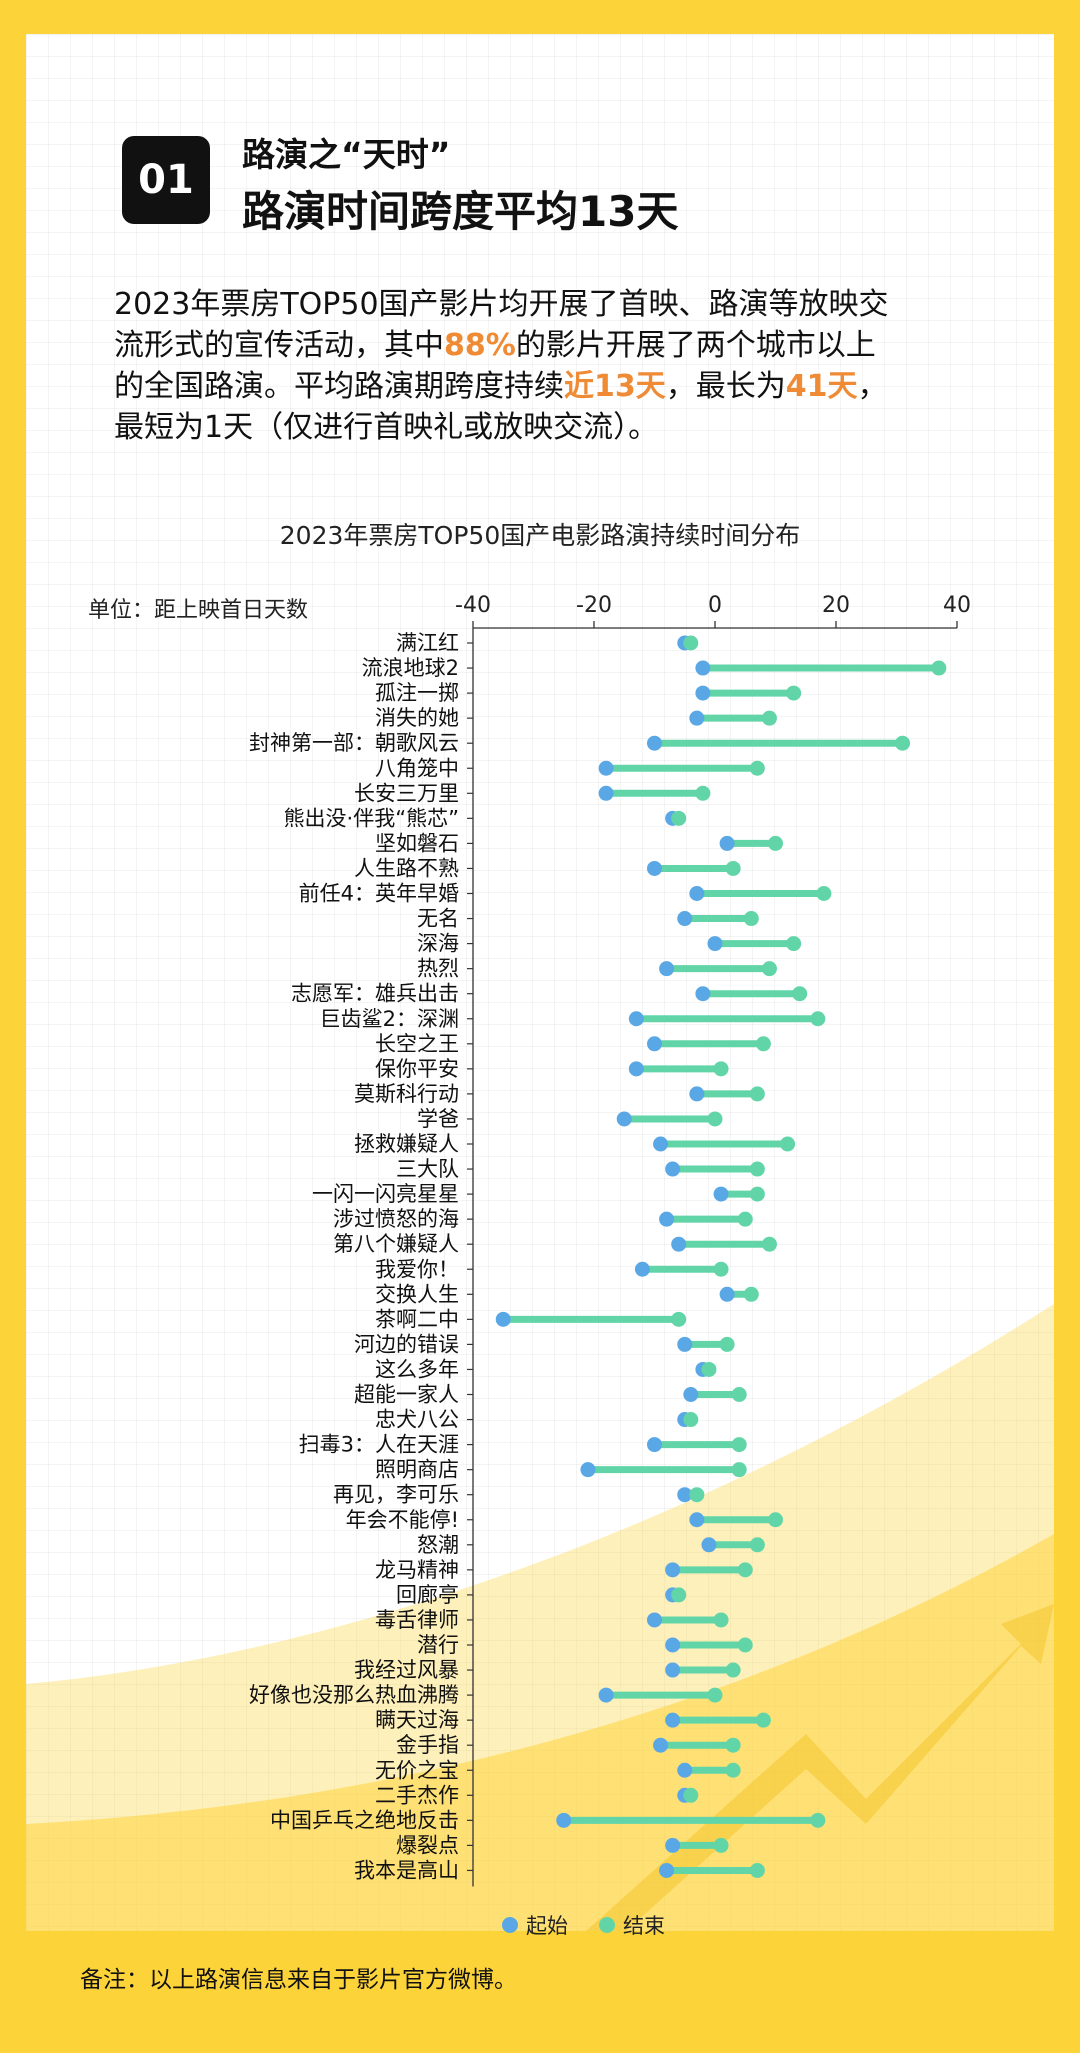 Image resolution: width=1080 pixels, height=2053 pixels. I want to click on x-tick-label: -20, so click(594, 605).